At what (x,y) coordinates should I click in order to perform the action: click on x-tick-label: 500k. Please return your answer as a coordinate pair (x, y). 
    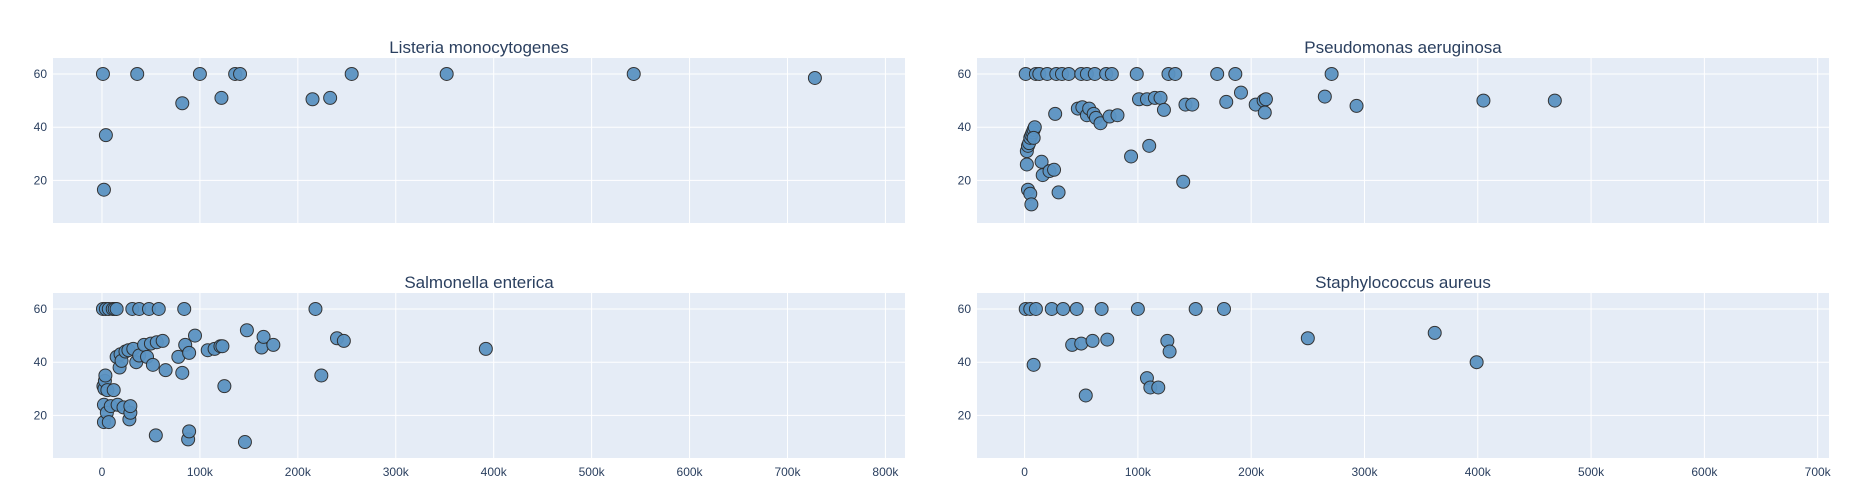
    Looking at the image, I should click on (592, 472).